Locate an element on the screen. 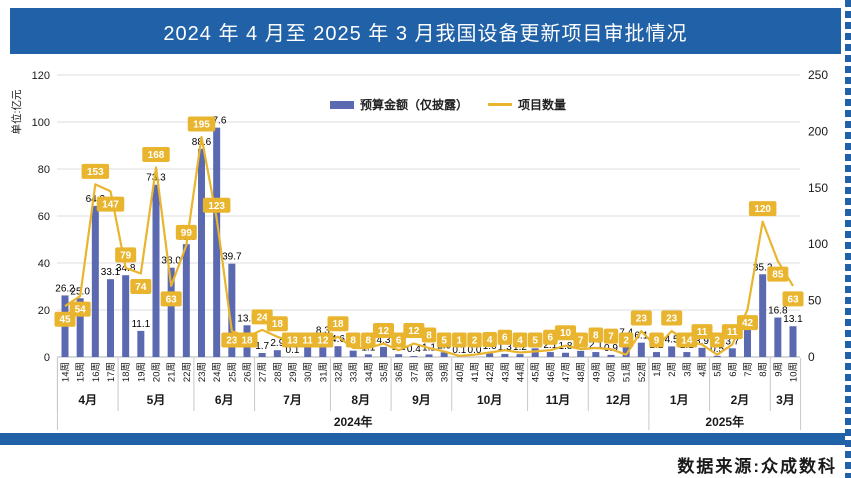 The image size is (851, 478). count-label: 18 is located at coordinates (338, 324).